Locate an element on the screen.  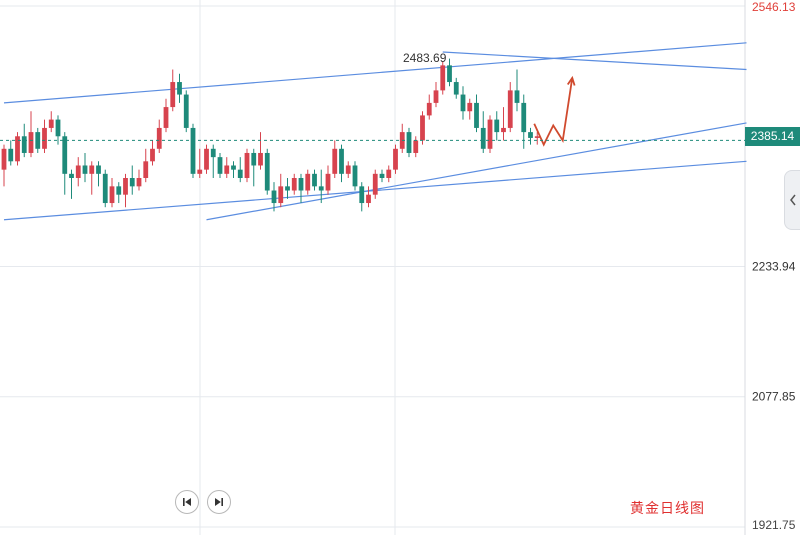
projection-path is located at coordinates (554, 111).